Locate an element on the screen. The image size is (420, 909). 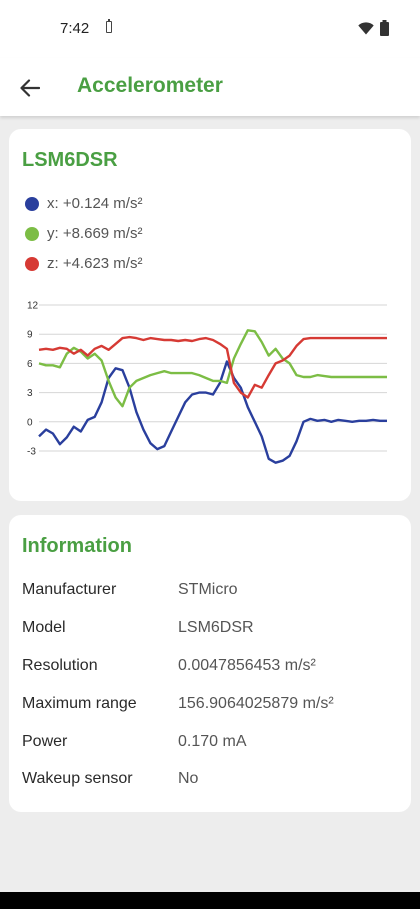
info-label: Manufacturer is located at coordinates (69, 589).